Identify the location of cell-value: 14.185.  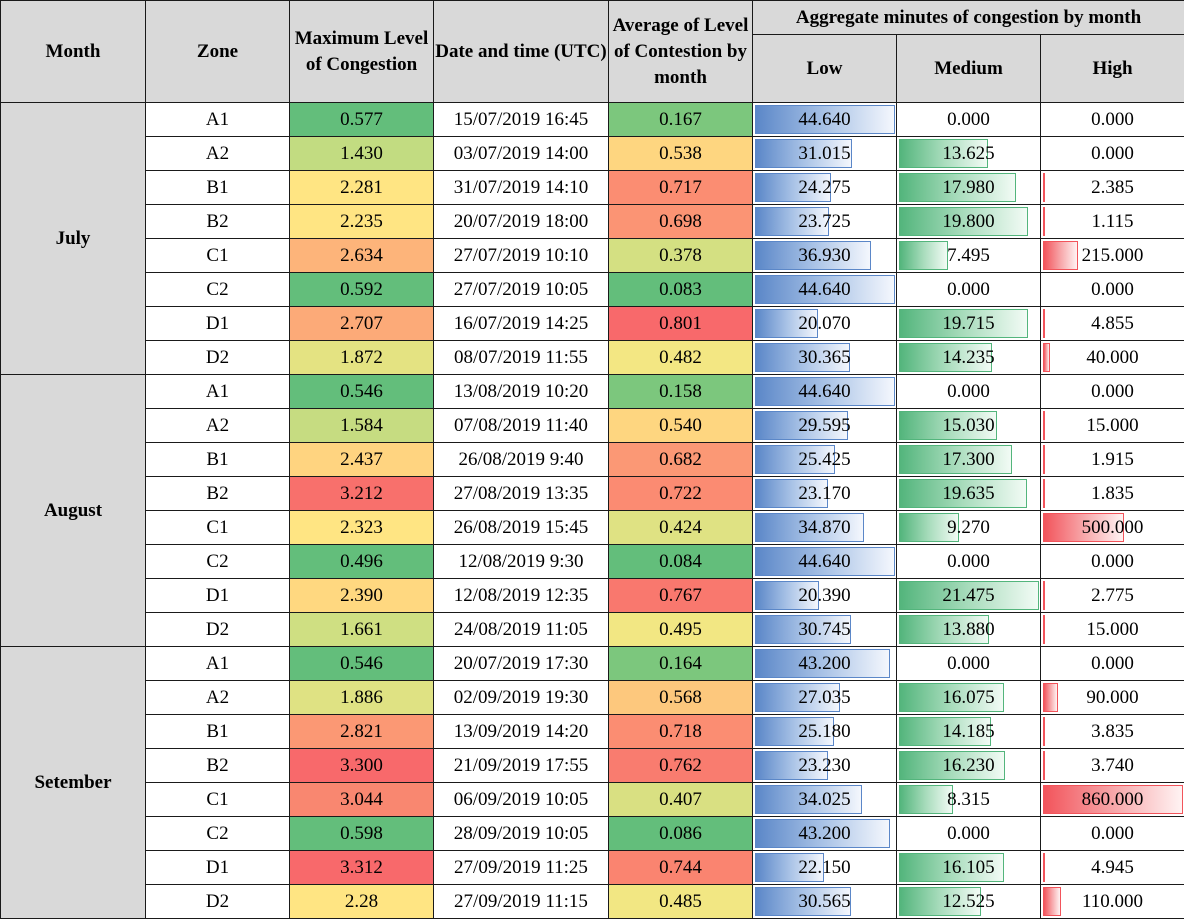
(968, 731).